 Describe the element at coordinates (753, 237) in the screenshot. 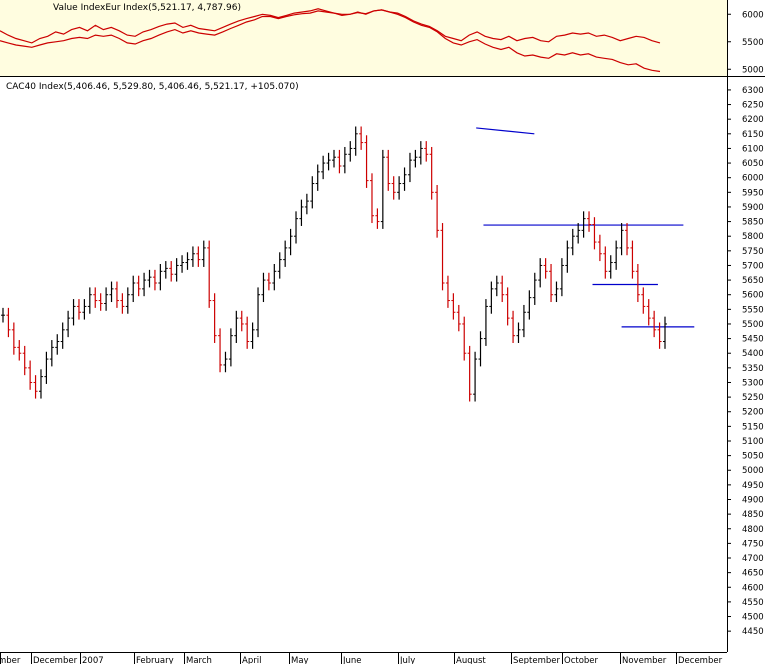

I see `main-y-tick-label: 5800` at that location.